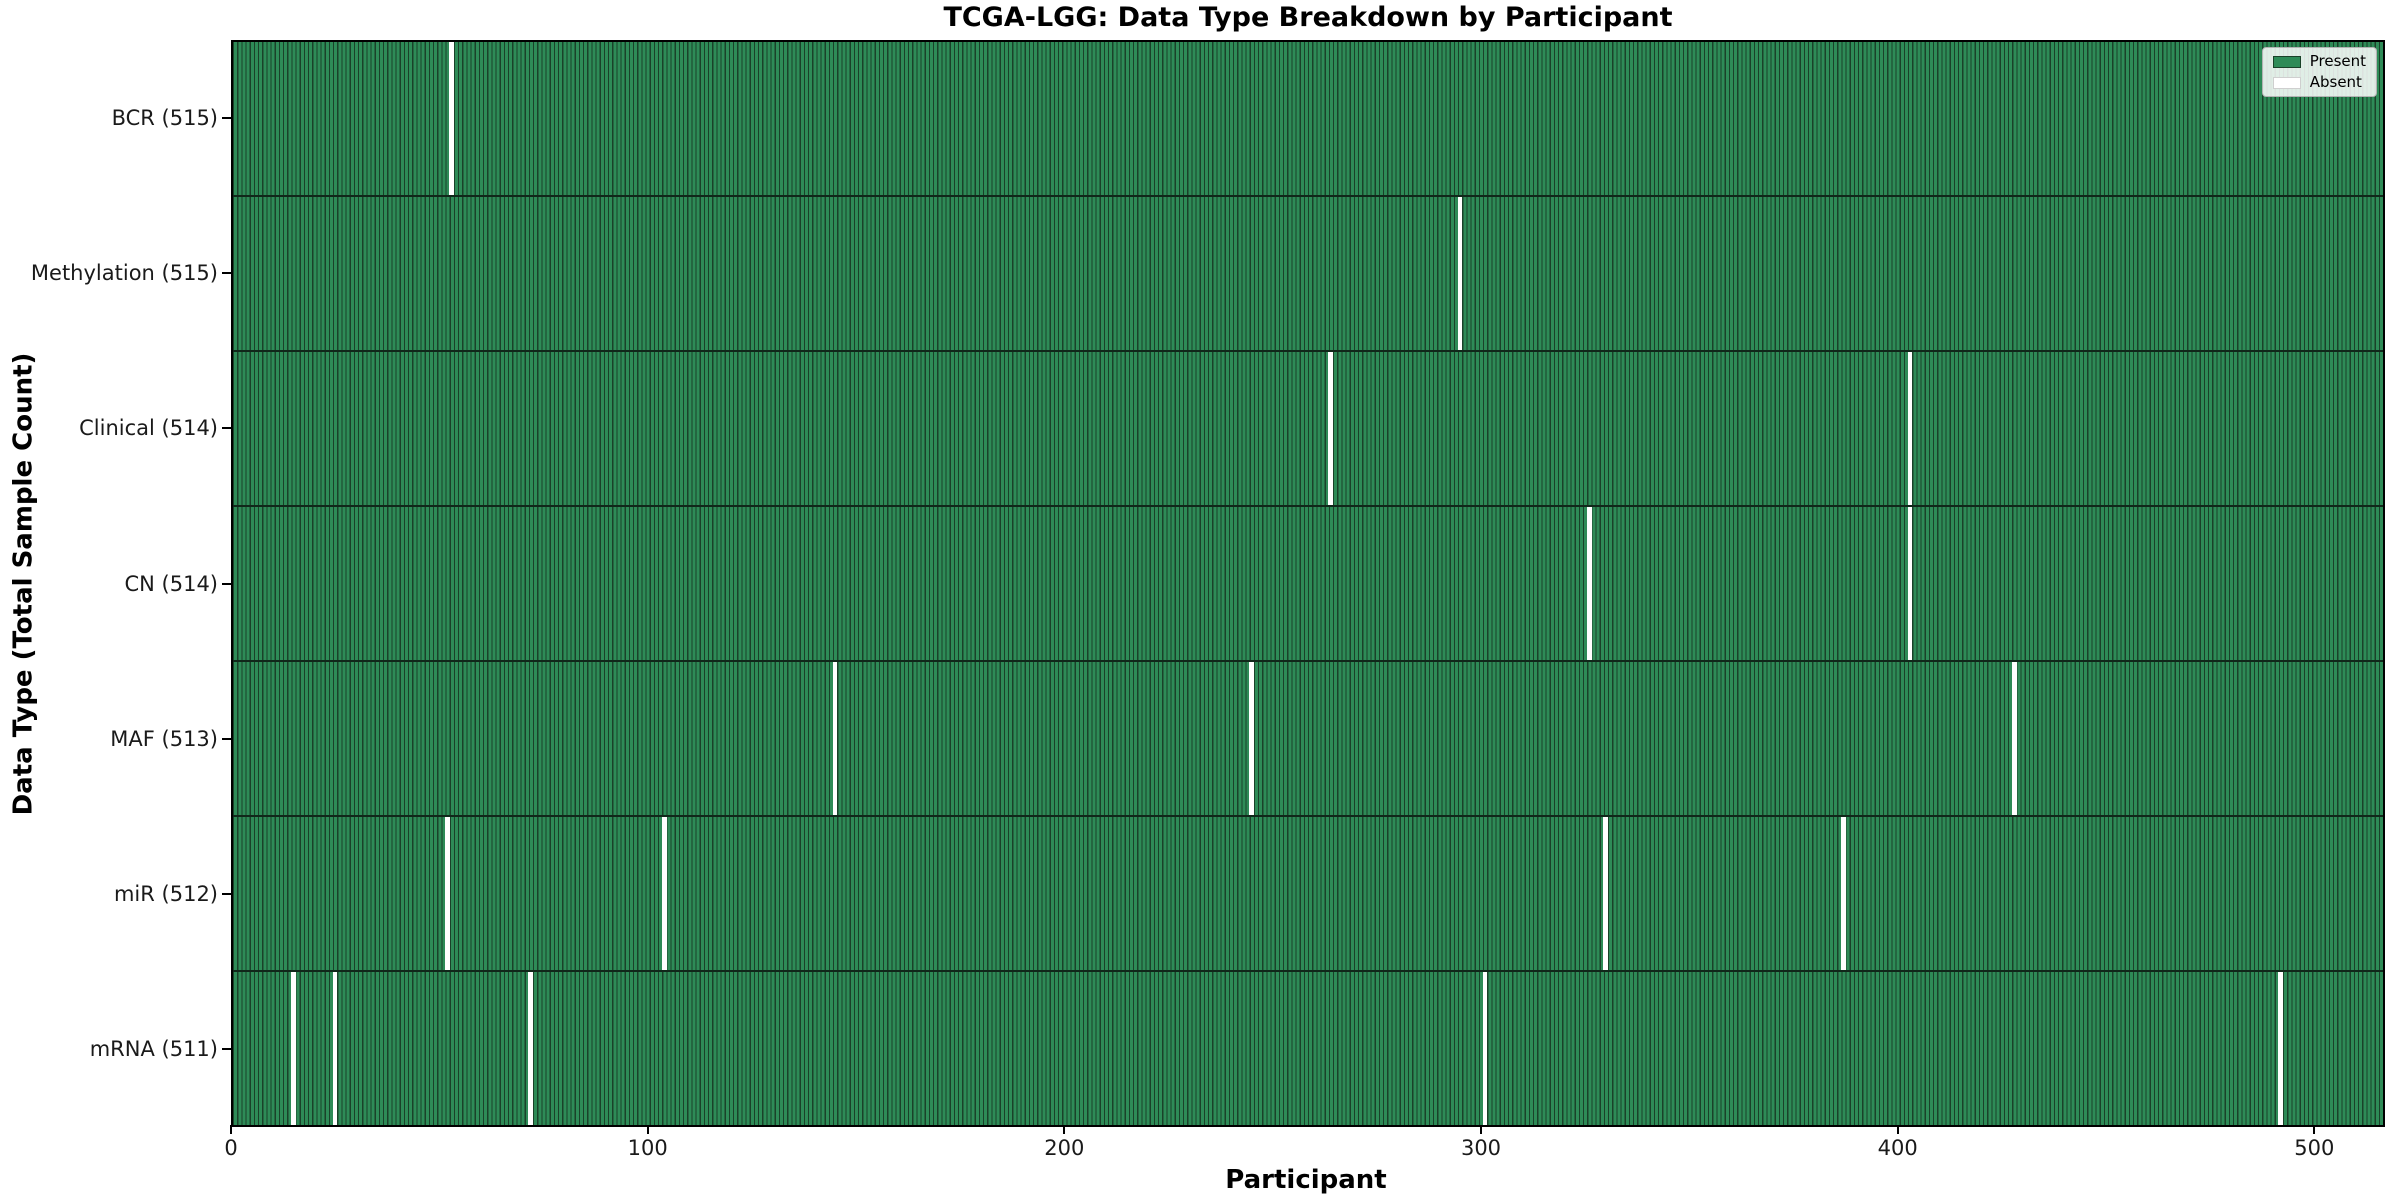 This screenshot has width=2400, height=1200. I want to click on x-axis-label: Participant, so click(1306, 1180).